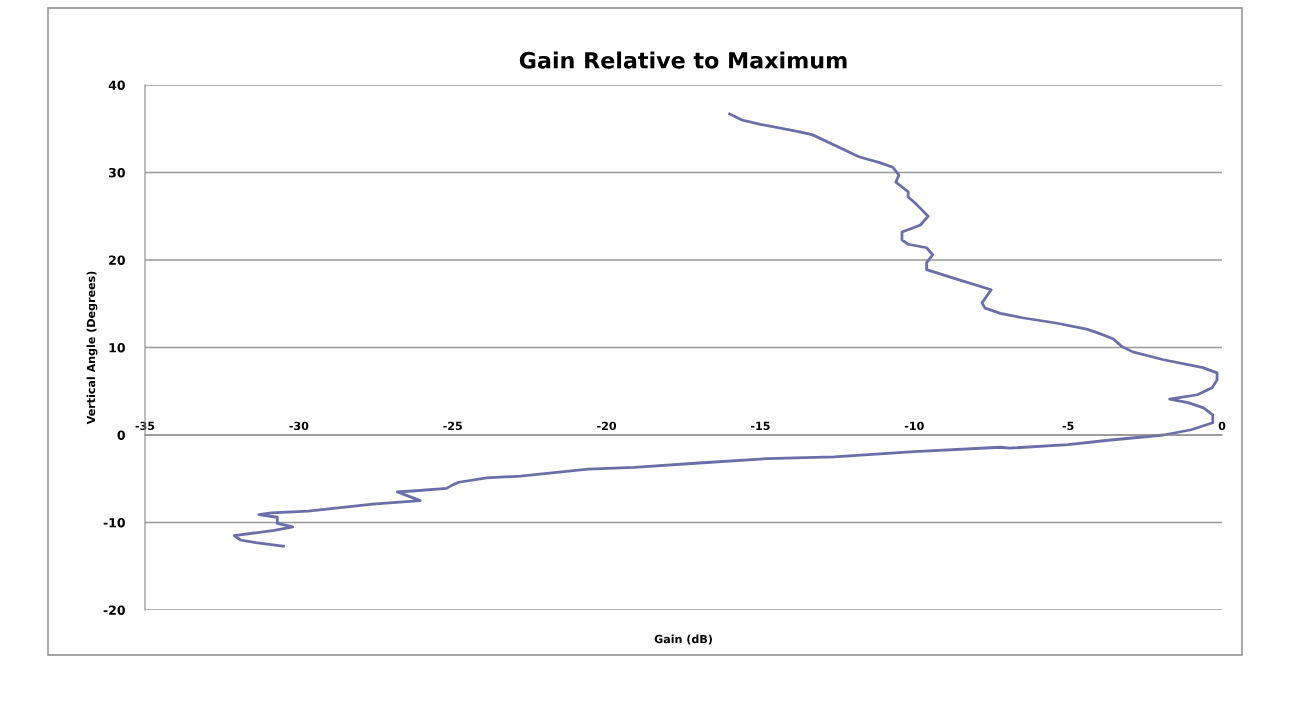 The height and width of the screenshot is (702, 1294). I want to click on x-tick-label: 0, so click(1222, 426).